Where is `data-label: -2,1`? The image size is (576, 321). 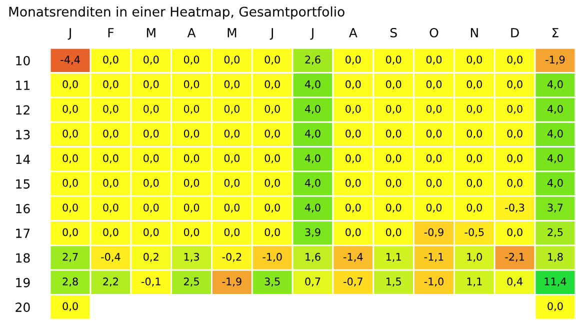
data-label: -2,1 is located at coordinates (514, 257).